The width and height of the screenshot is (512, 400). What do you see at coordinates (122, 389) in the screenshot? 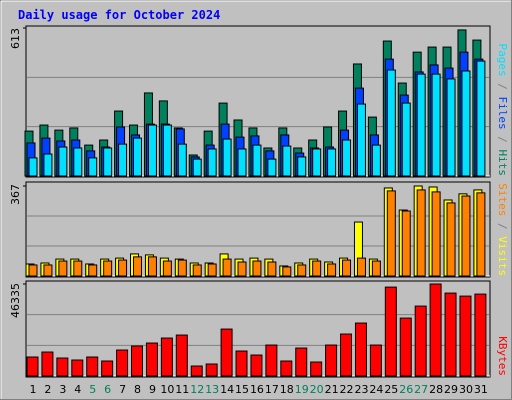
I see `x-tick-label: 7` at bounding box center [122, 389].